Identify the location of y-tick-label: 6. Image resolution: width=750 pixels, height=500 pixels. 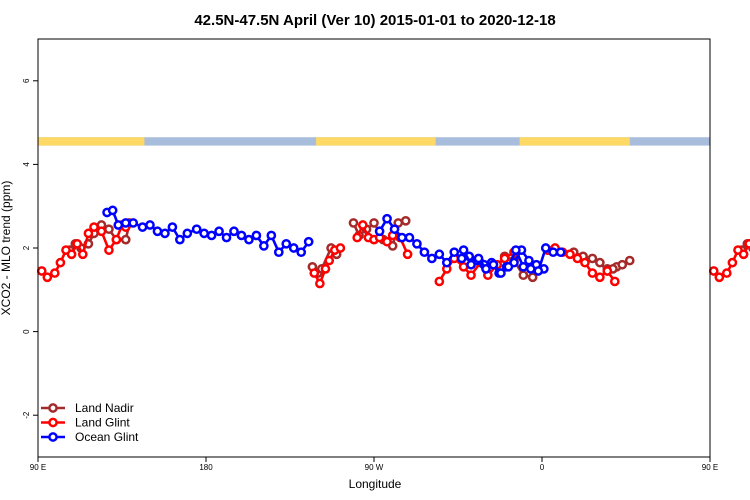
(26, 80).